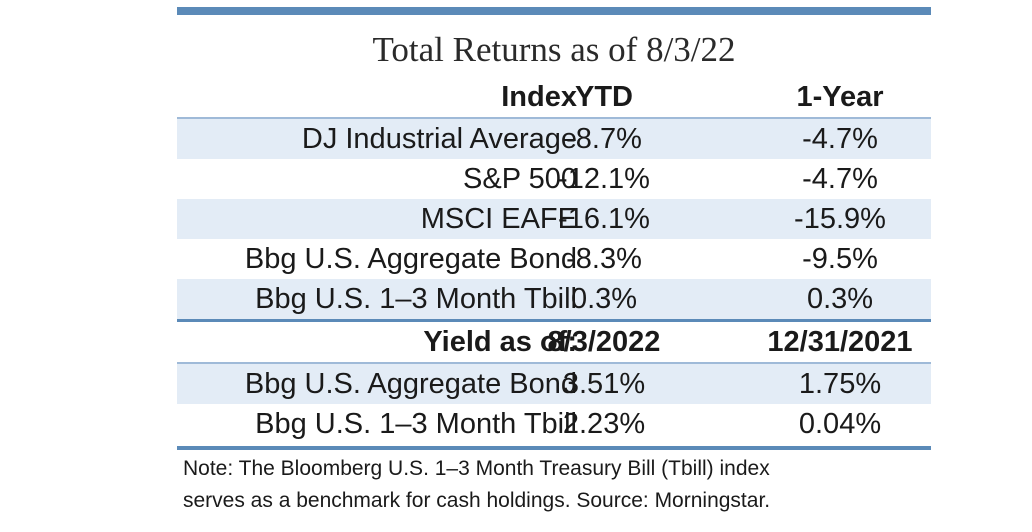  I want to click on header-one-year: 1-Year, so click(840, 97).